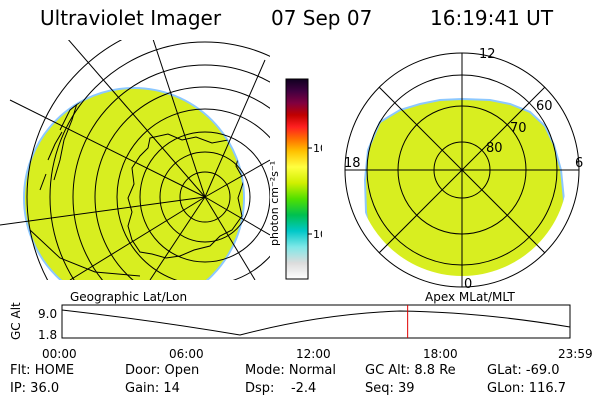  What do you see at coordinates (544, 106) in the screenshot?
I see `mlat-label-60: 60` at bounding box center [544, 106].